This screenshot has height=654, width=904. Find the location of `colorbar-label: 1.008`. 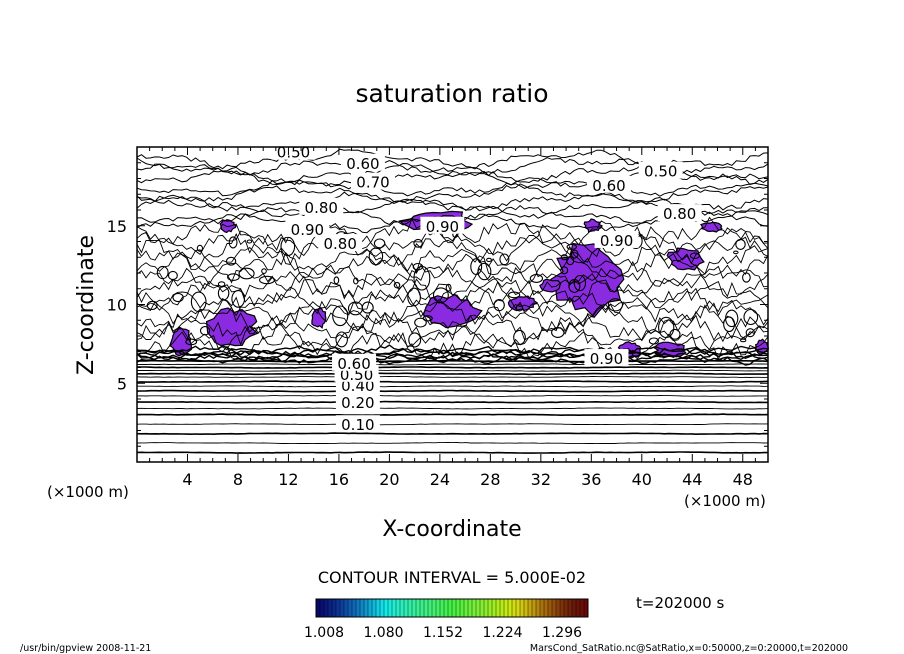

colorbar-label: 1.008 is located at coordinates (324, 633).